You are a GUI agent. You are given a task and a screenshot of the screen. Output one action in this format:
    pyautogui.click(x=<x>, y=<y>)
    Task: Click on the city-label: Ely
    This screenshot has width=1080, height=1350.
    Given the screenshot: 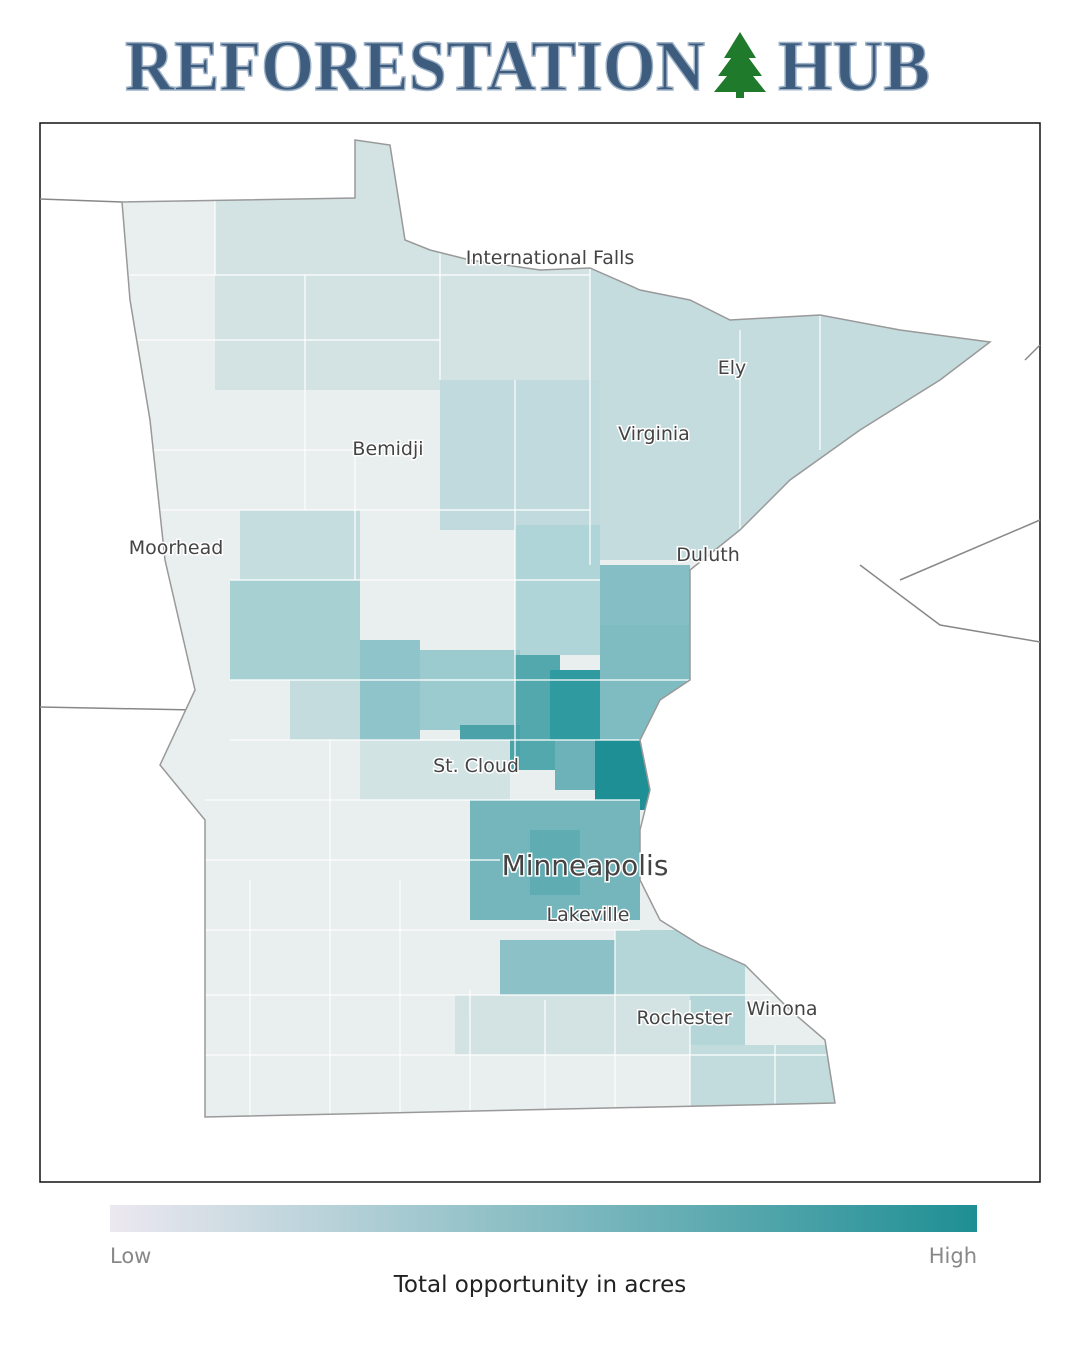 What is the action you would take?
    pyautogui.click(x=732, y=368)
    